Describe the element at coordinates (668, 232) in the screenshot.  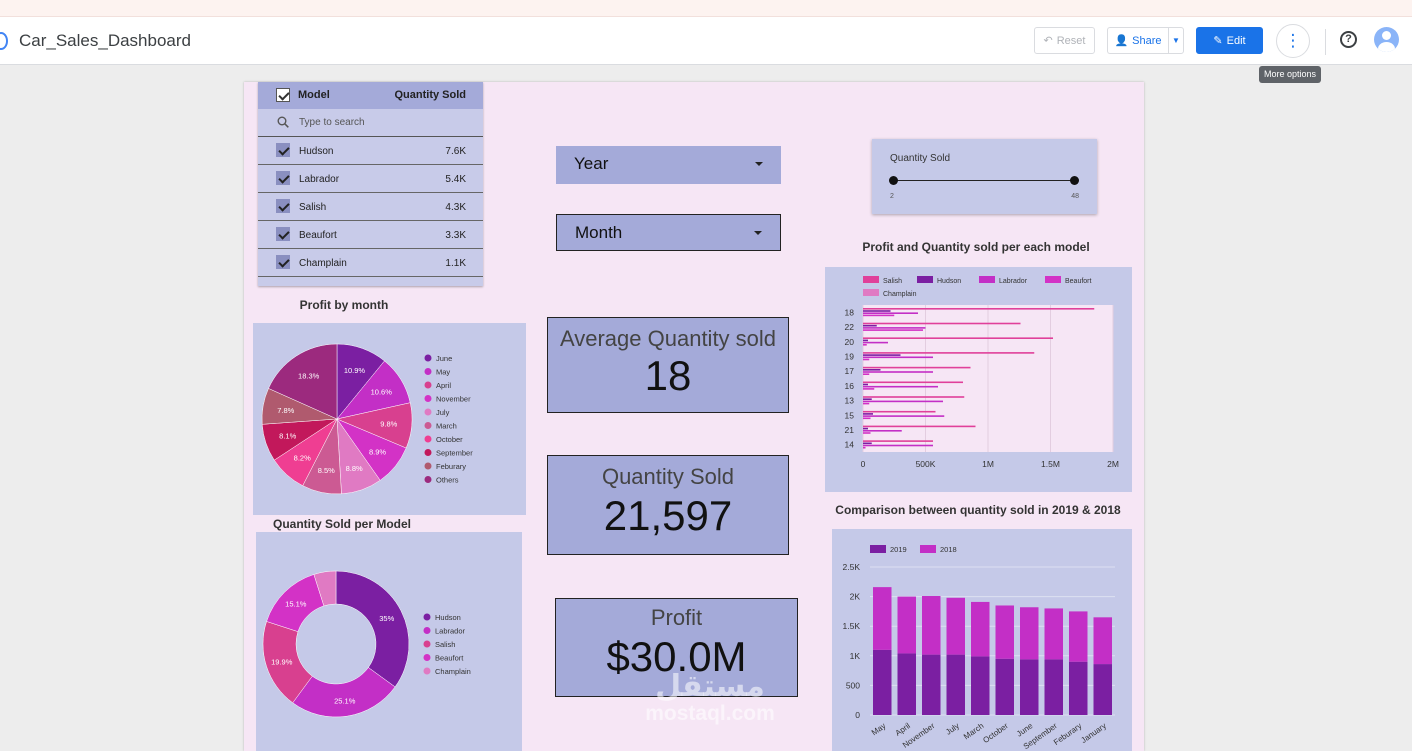
I see `month-dropdown: Month` at that location.